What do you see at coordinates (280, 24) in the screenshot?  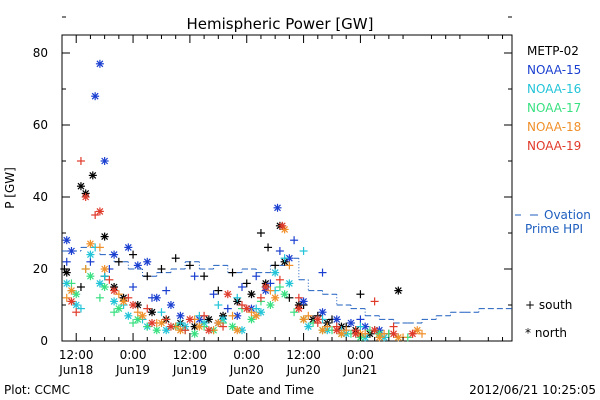 I see `chart-title: Hemispheric Power [GW]` at bounding box center [280, 24].